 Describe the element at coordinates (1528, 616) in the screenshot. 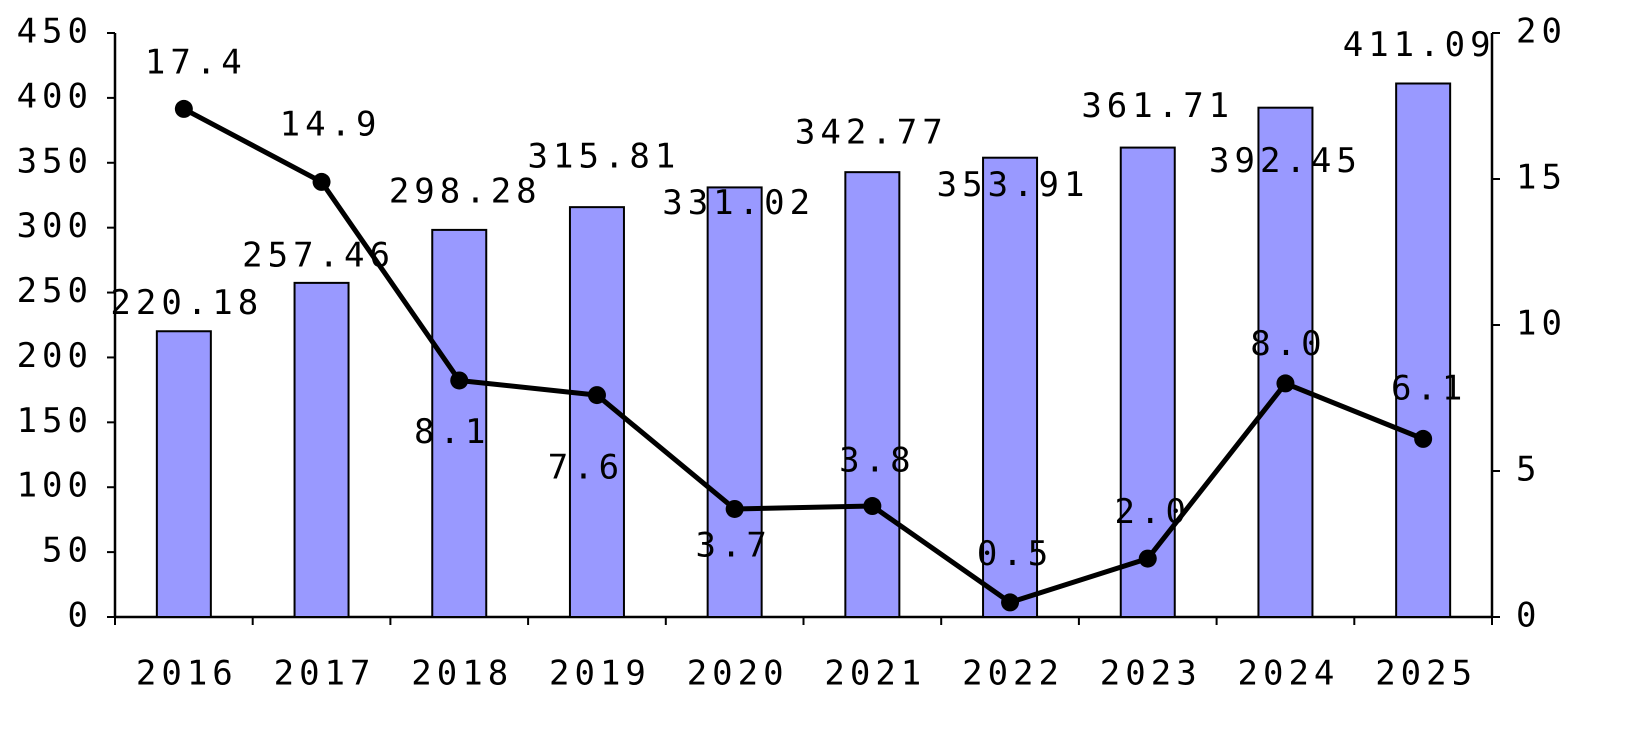

I see `y2-tick-label: 0` at that location.